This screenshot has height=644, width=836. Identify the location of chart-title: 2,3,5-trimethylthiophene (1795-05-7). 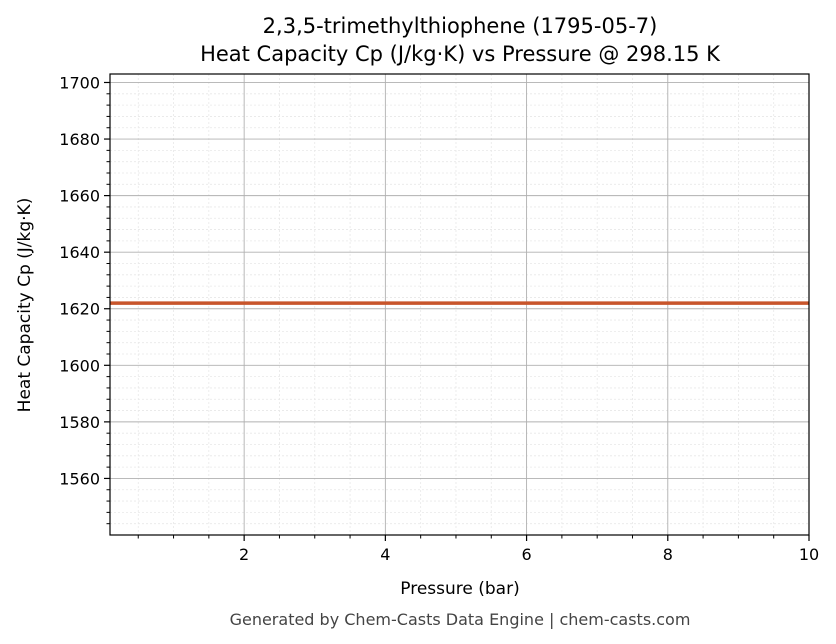
(460, 26).